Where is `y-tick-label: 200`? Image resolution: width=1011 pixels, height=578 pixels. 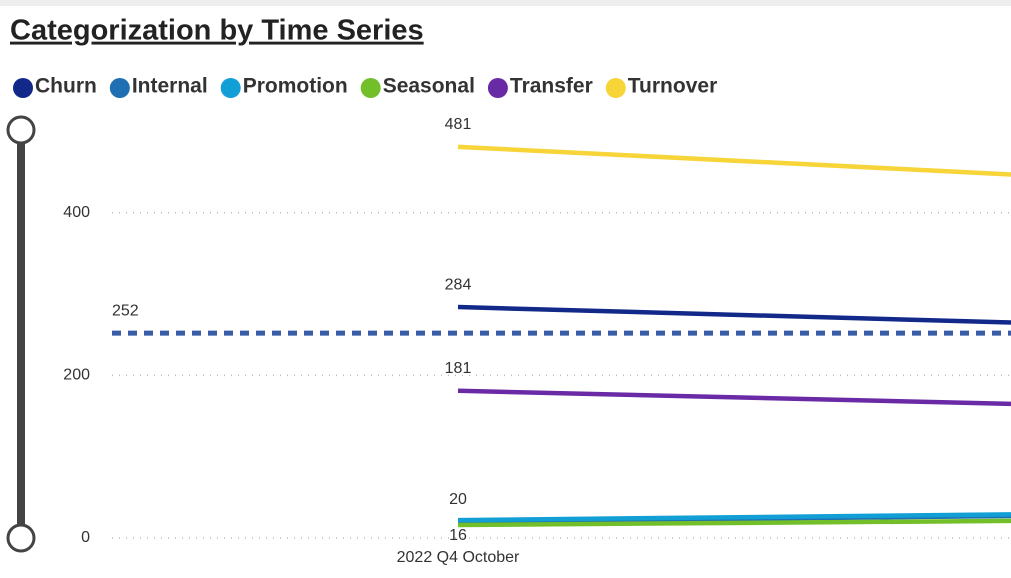 y-tick-label: 200 is located at coordinates (76, 375).